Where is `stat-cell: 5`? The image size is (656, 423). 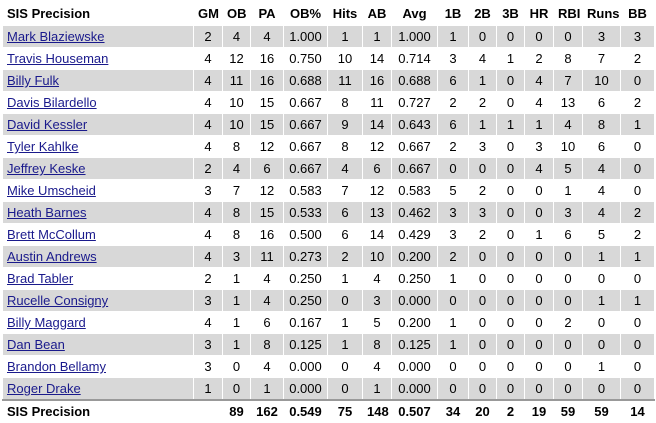 stat-cell: 5 is located at coordinates (377, 322).